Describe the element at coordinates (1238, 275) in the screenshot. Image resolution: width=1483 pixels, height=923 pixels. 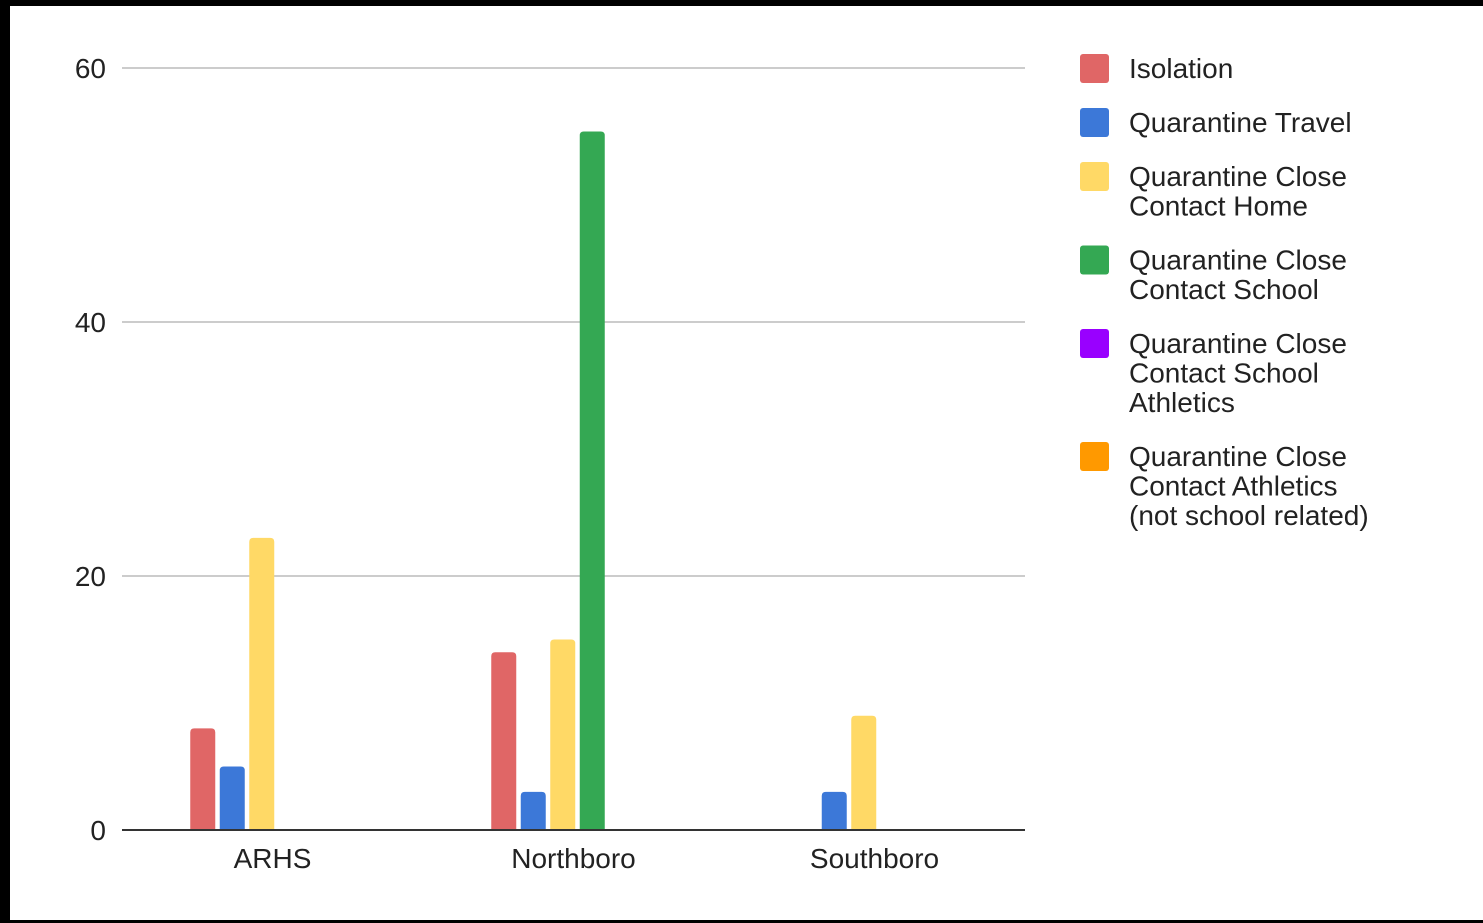
I see `legend-label: Quarantine Close Contact School` at that location.